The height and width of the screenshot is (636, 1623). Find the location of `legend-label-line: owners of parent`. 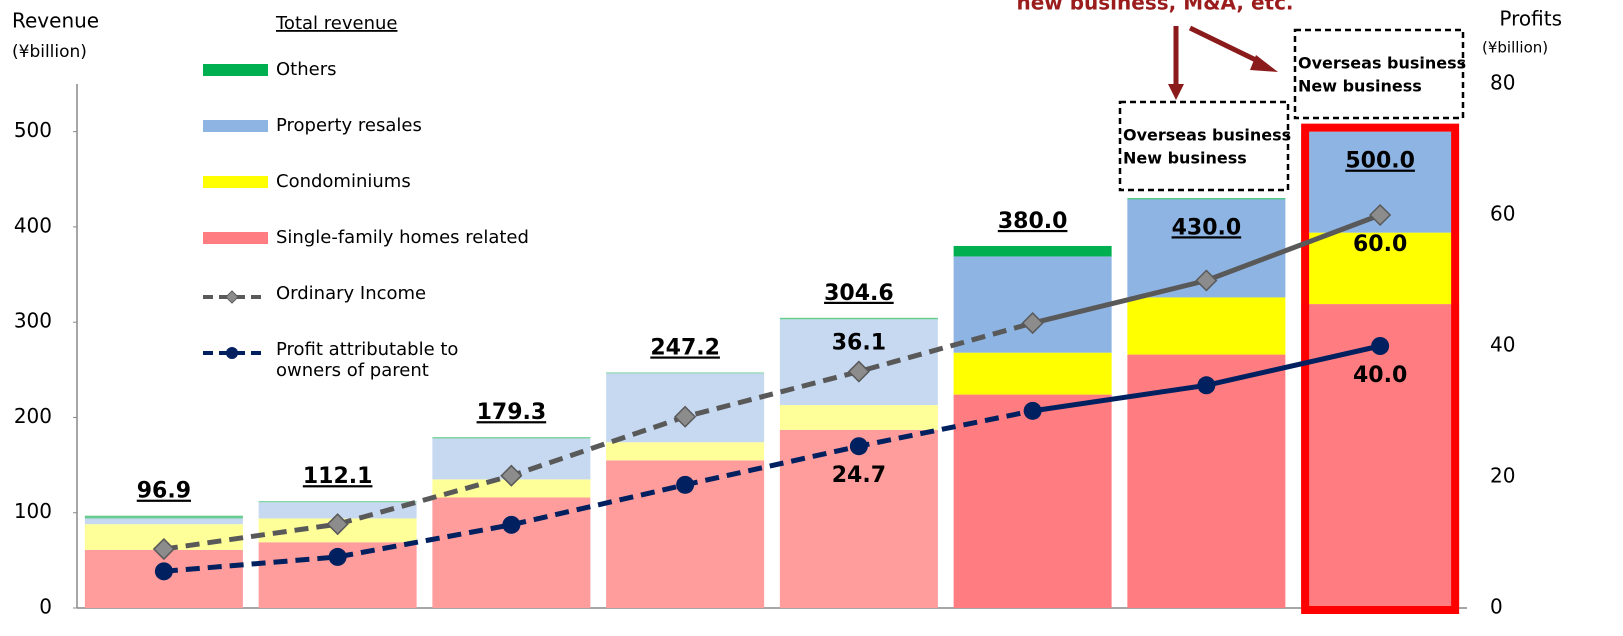

legend-label-line: owners of parent is located at coordinates (352, 370).